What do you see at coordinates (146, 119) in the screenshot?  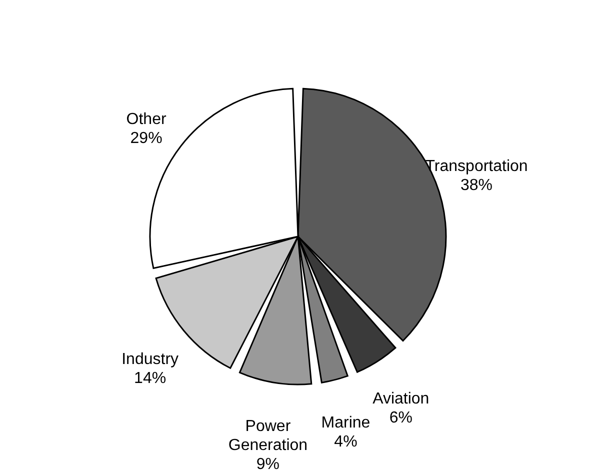 I see `slice-label: Other` at bounding box center [146, 119].